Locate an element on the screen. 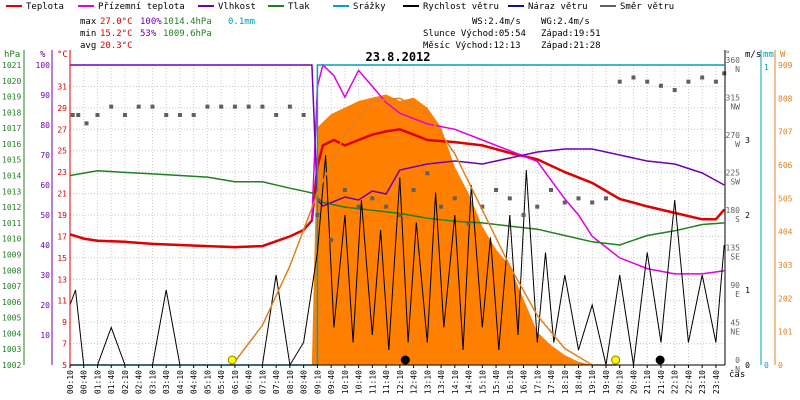 The height and width of the screenshot is (400, 800). hpa-tick-label: 1010 is located at coordinates (11, 239).